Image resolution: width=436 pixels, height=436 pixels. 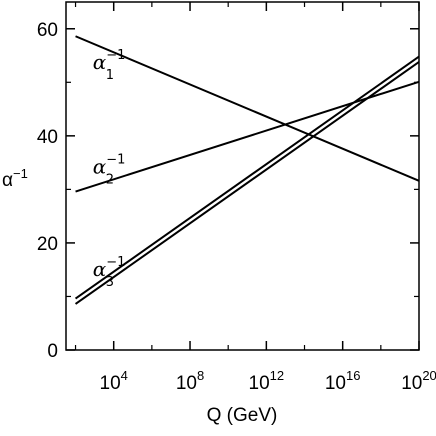 What do you see at coordinates (110, 179) in the screenshot?
I see `series-label-sub: 2` at bounding box center [110, 179].